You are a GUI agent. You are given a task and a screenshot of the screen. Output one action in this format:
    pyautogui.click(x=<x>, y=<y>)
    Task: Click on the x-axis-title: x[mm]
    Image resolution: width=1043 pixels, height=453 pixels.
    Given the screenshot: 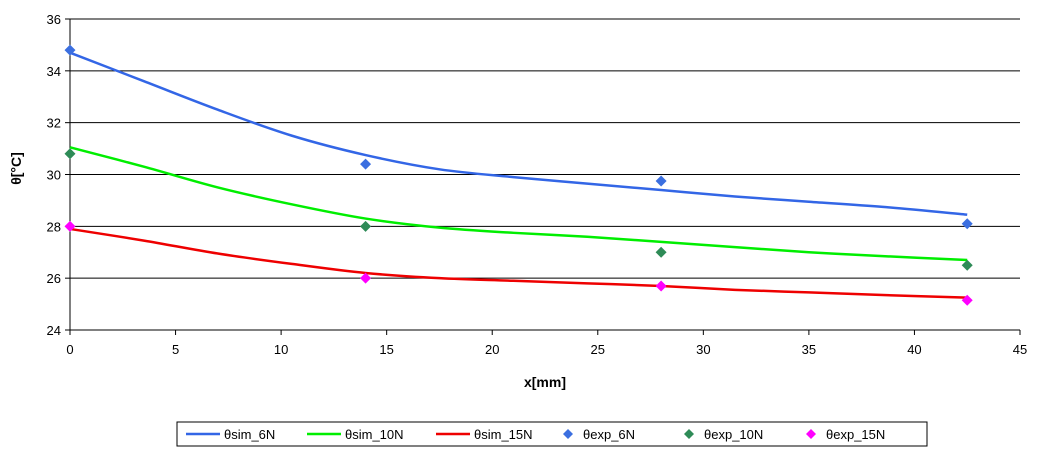 What is the action you would take?
    pyautogui.click(x=545, y=382)
    